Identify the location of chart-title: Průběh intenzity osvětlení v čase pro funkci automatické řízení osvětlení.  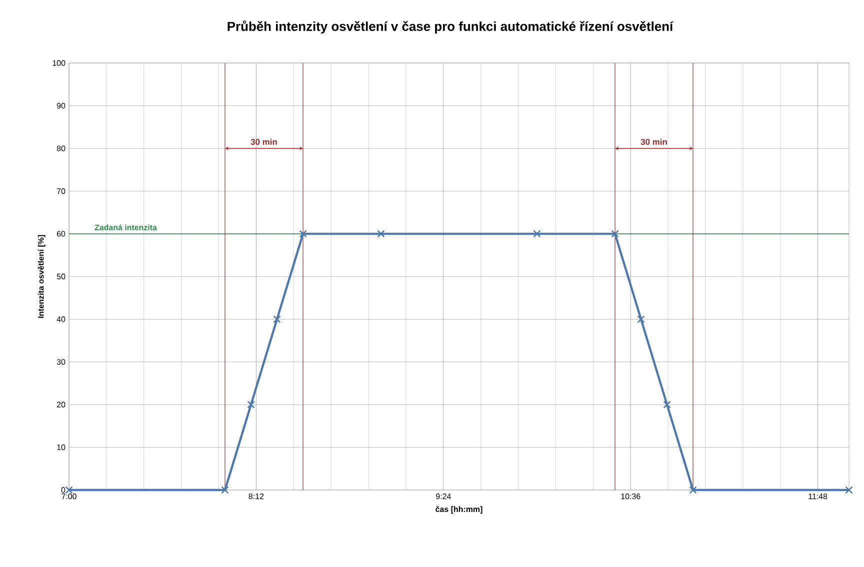
(451, 27).